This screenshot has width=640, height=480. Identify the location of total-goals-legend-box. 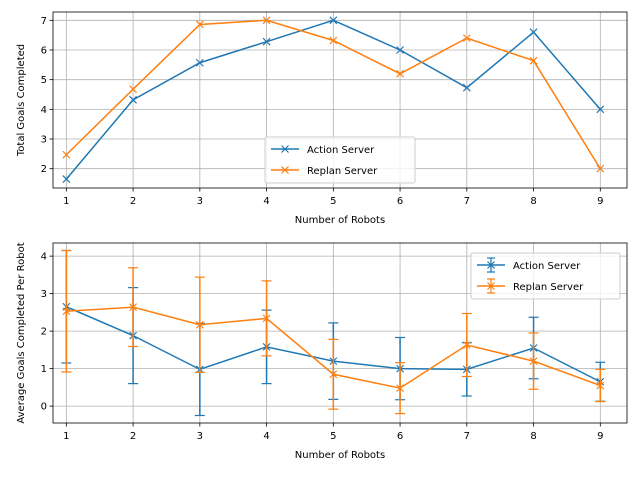
(340, 160).